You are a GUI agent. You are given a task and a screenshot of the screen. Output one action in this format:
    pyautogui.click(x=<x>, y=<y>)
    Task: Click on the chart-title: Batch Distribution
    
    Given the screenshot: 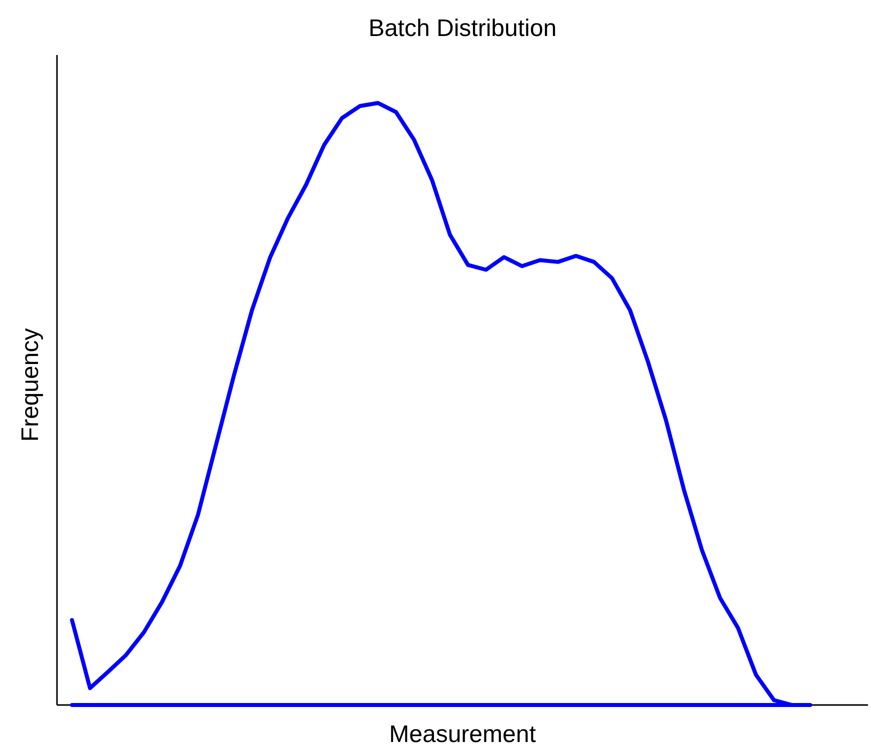 What is the action you would take?
    pyautogui.click(x=462, y=28)
    